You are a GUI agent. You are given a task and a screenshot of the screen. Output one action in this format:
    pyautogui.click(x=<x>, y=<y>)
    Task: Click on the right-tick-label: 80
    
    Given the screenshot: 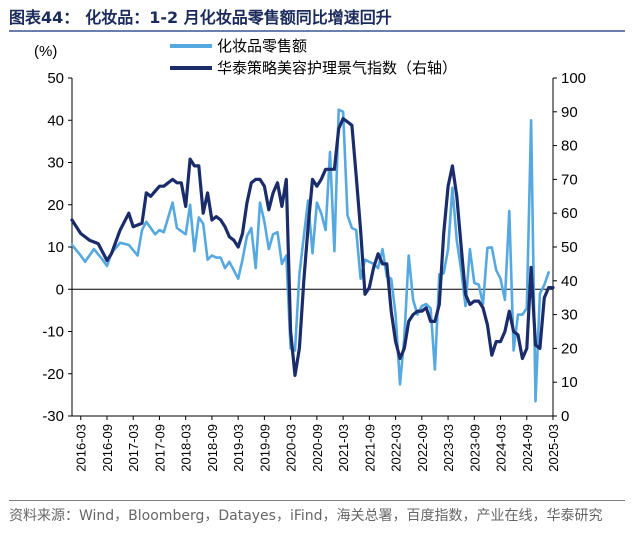 What is the action you would take?
    pyautogui.click(x=569, y=146)
    